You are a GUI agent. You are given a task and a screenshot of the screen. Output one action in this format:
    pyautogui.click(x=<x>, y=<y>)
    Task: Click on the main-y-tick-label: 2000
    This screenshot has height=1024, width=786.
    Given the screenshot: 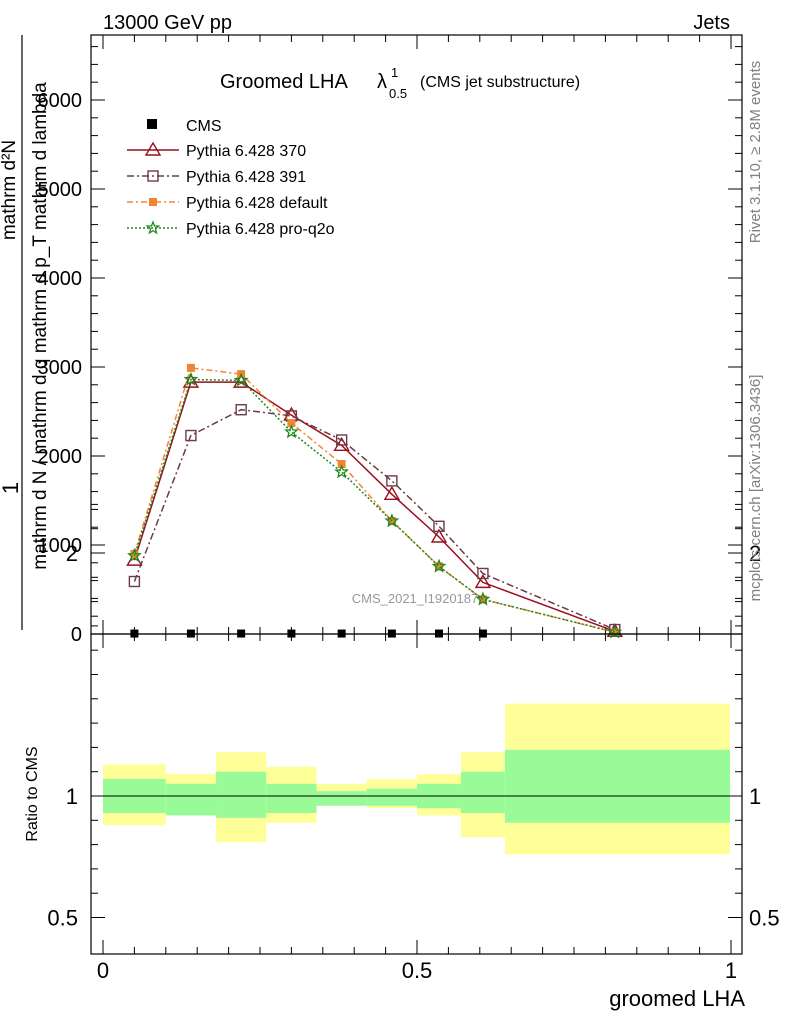 What is the action you would take?
    pyautogui.click(x=60, y=457)
    